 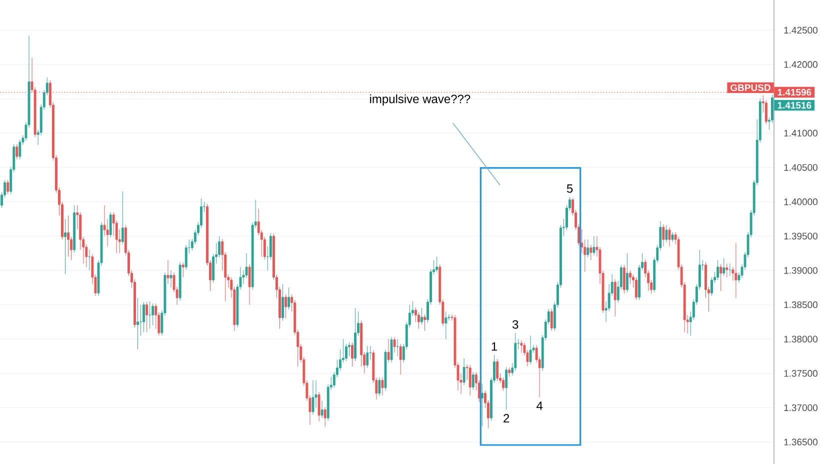 I want to click on y-tick-label: 1.41000, so click(x=801, y=133).